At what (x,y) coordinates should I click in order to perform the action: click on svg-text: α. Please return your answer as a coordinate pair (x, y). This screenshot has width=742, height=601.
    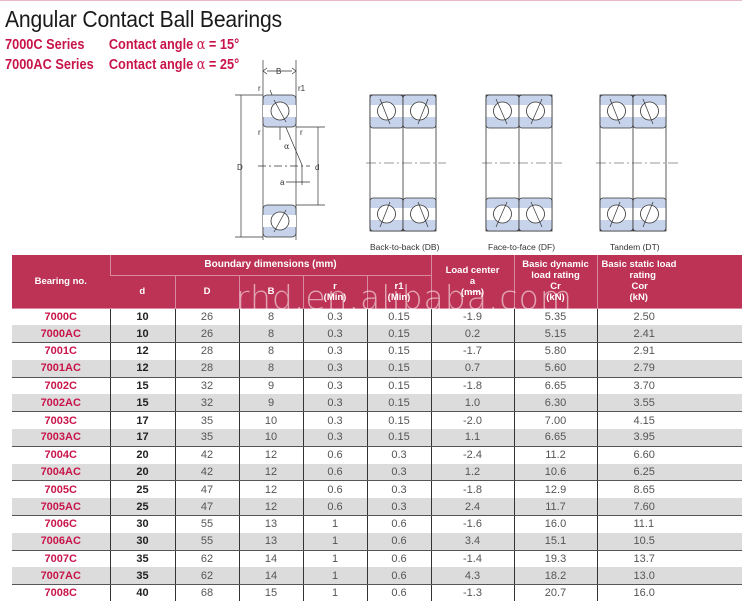
    Looking at the image, I should click on (287, 146).